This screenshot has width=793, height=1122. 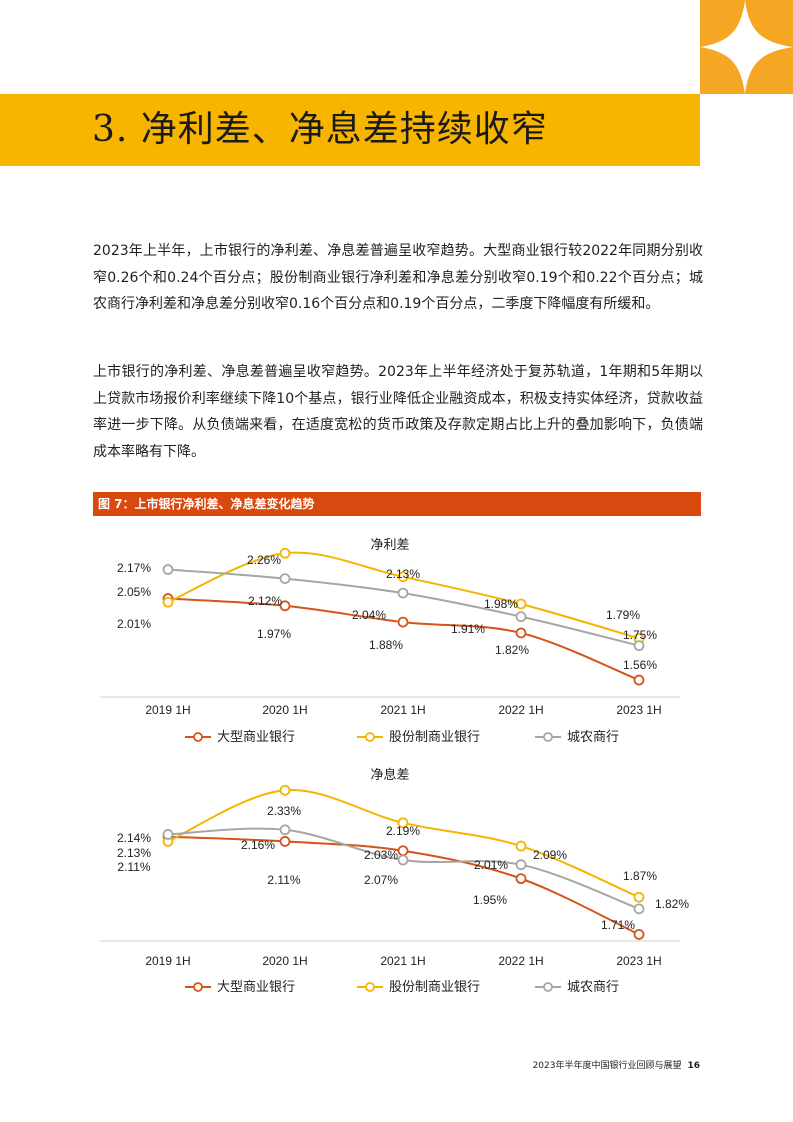 I want to click on data-label: 2.04%, so click(x=369, y=615).